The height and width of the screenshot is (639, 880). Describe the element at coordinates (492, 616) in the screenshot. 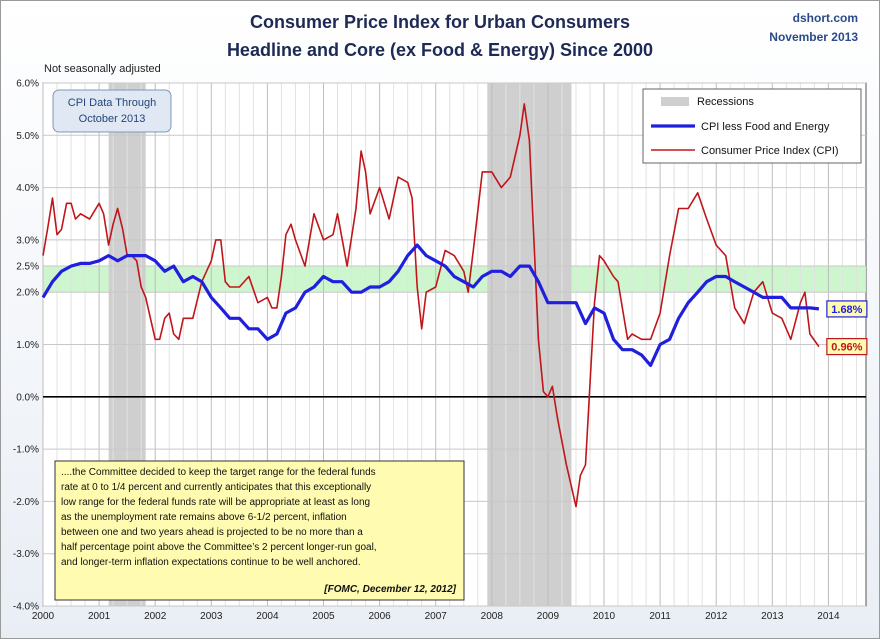

I see `x-tick-label: 2008` at that location.